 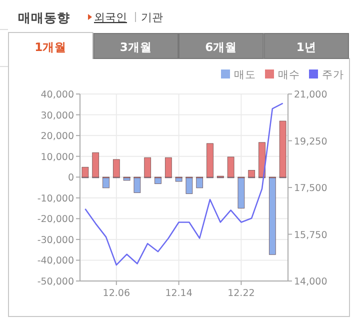 I want to click on y-tick-label: -40,000, so click(x=55, y=261).